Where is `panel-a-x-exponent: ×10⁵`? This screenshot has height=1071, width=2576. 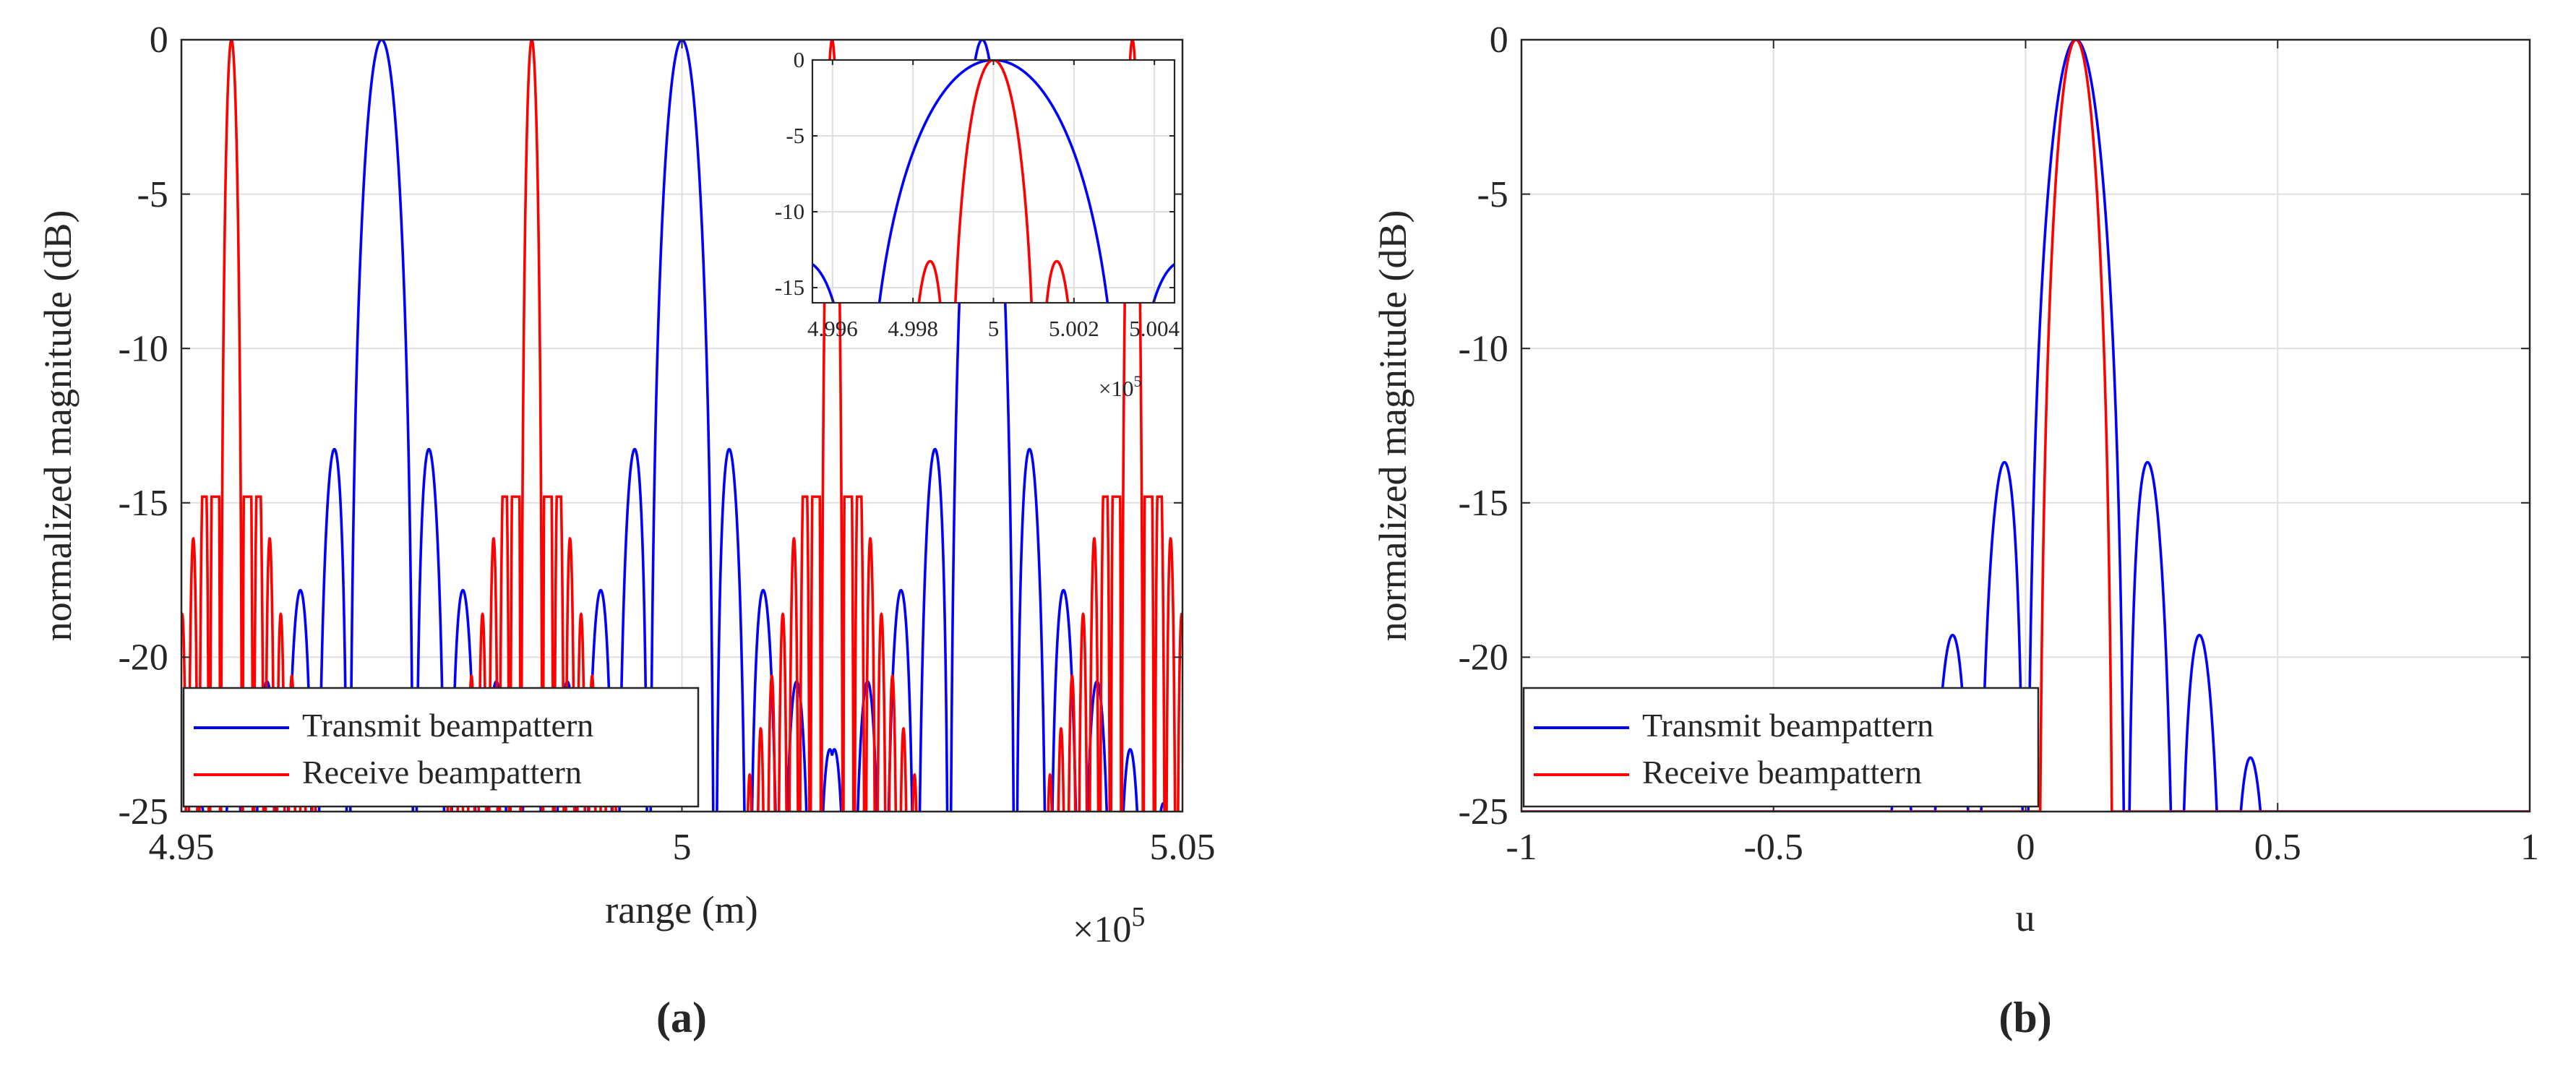
panel-a-x-exponent: ×10⁵ is located at coordinates (1109, 926).